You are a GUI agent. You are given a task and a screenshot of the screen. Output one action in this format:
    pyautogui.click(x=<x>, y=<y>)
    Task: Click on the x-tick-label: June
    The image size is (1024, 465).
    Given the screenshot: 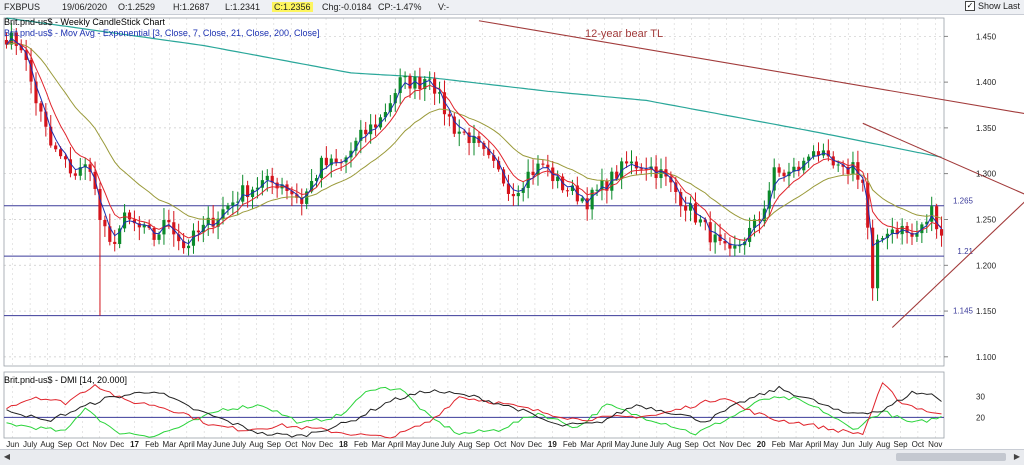 What is the action you would take?
    pyautogui.click(x=640, y=444)
    